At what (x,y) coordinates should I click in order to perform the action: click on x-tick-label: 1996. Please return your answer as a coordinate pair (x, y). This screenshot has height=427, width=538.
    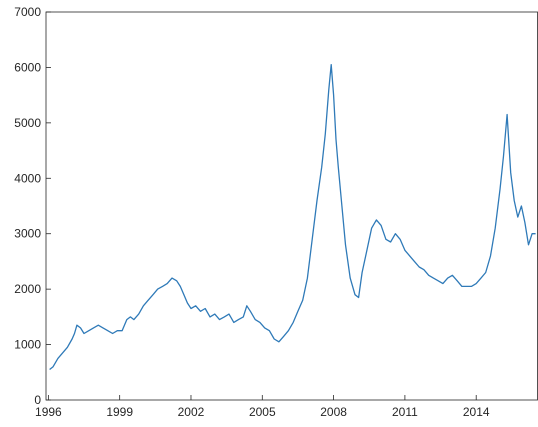
    Looking at the image, I should click on (48, 412).